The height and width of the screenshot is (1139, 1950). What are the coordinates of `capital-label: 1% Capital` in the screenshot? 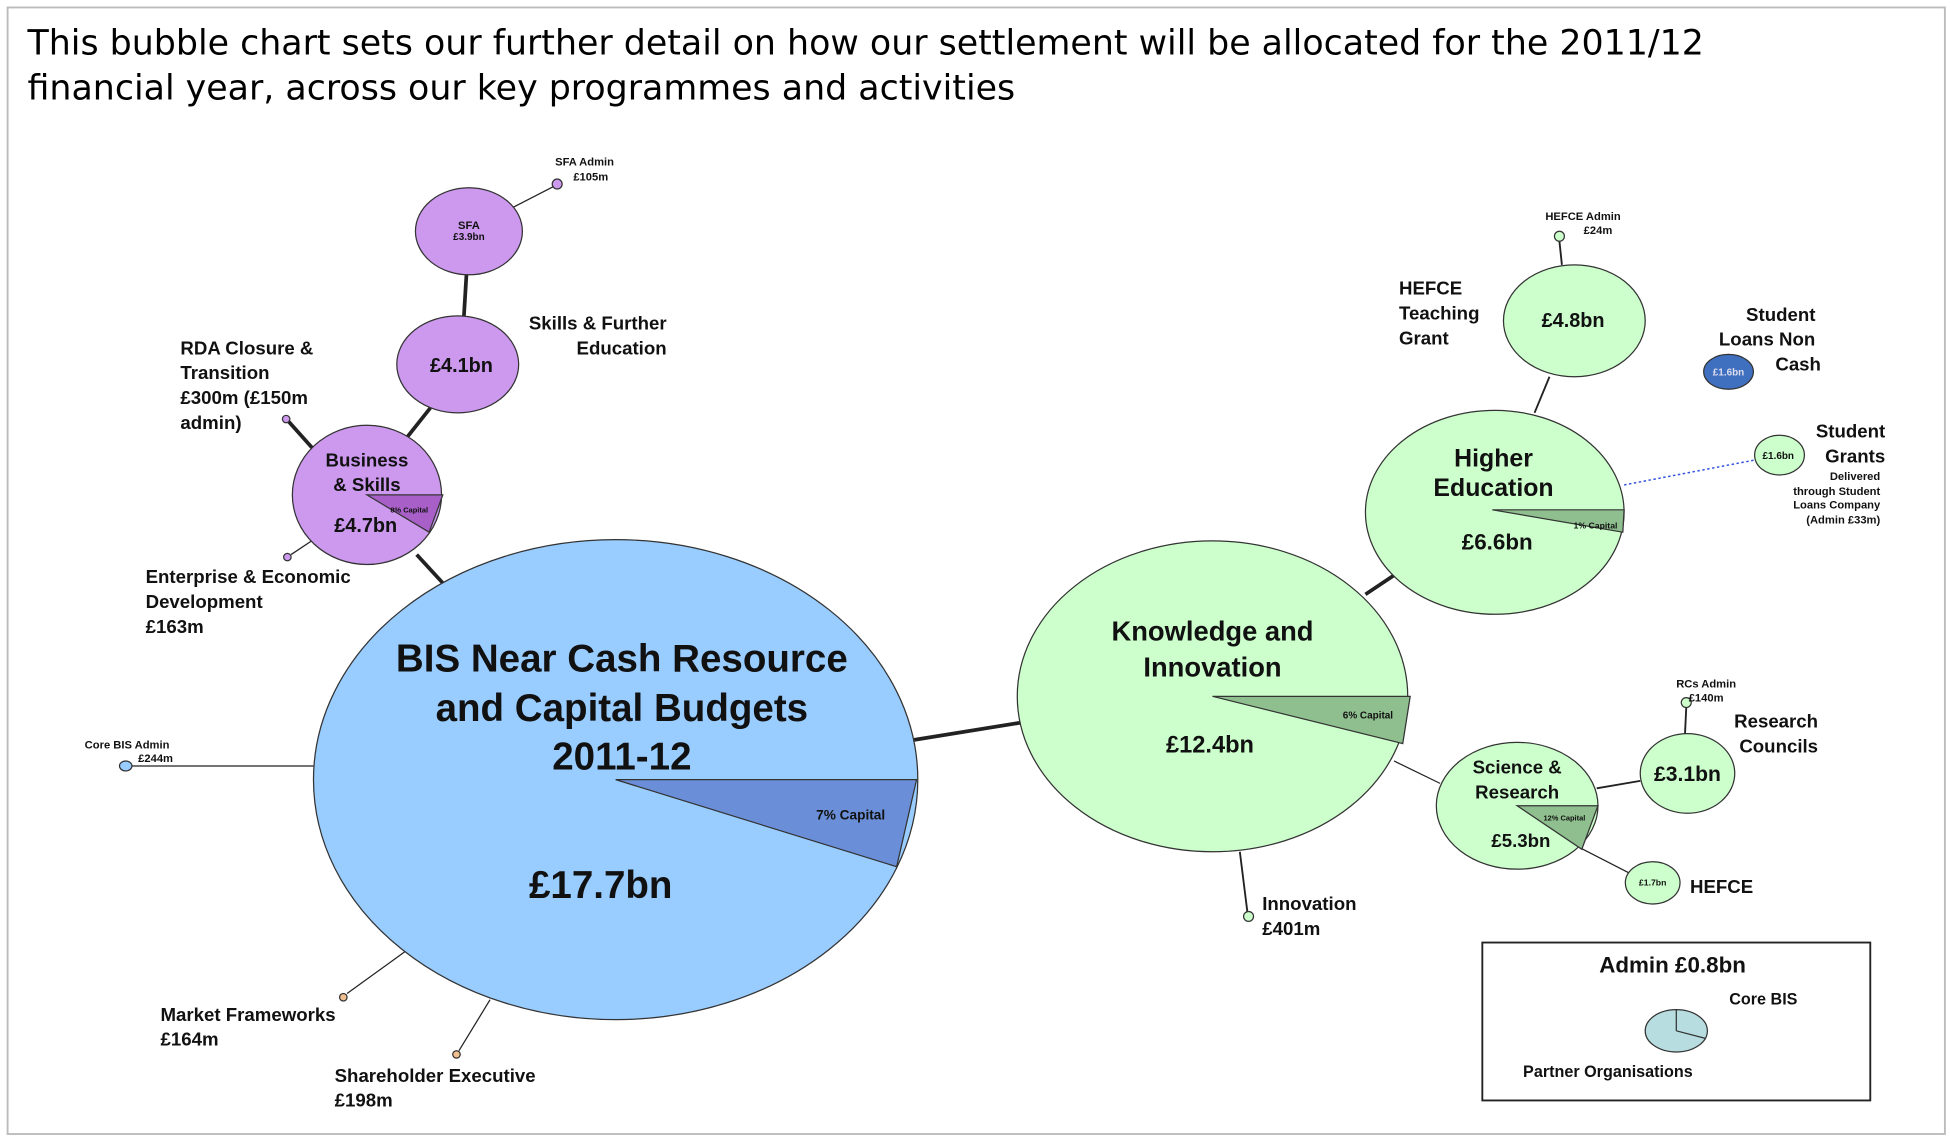 It's located at (1596, 525).